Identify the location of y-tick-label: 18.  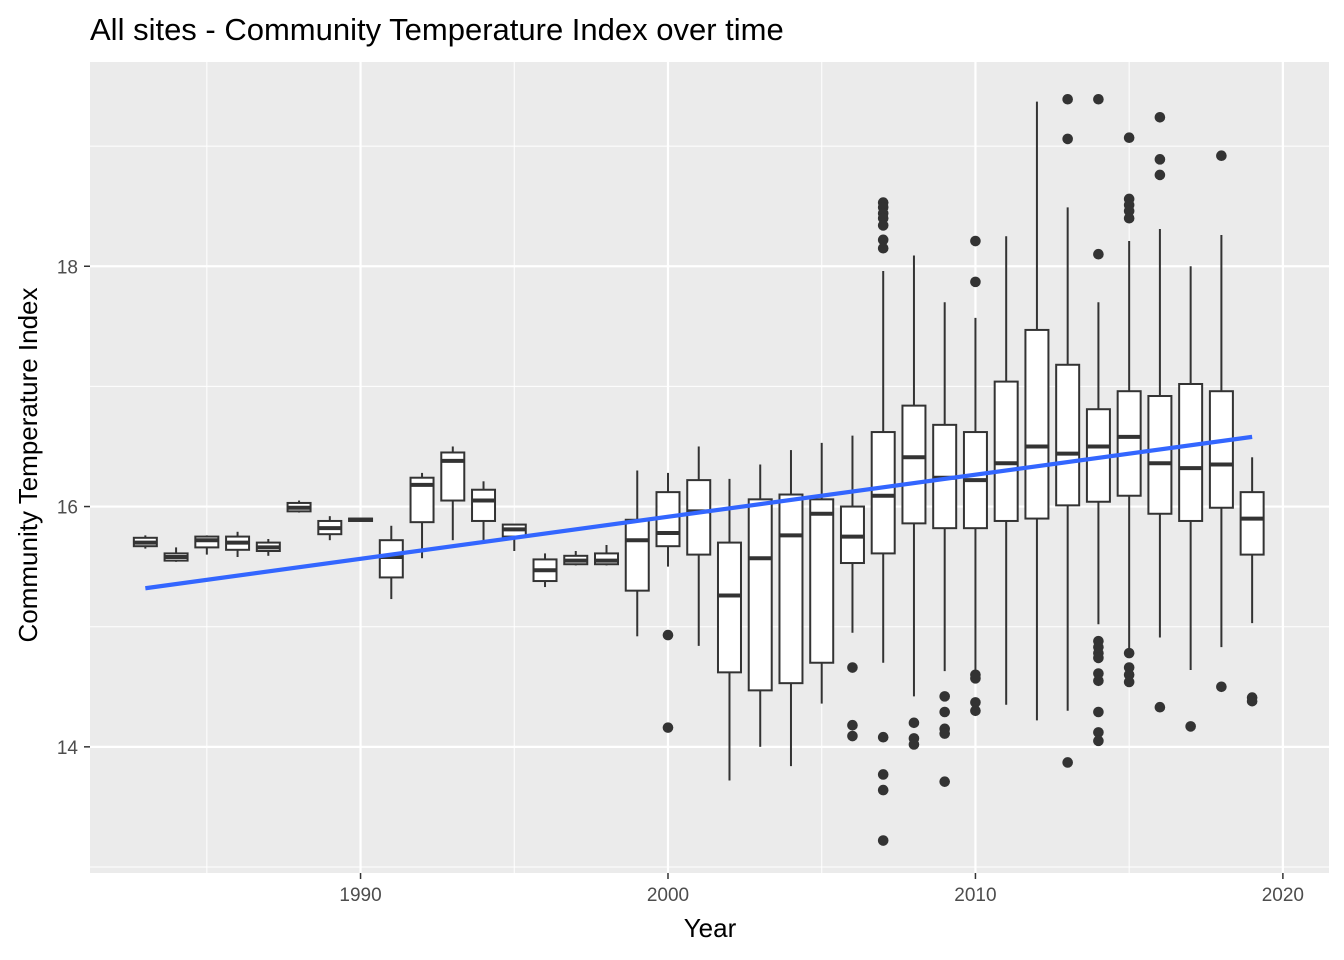
(67, 267).